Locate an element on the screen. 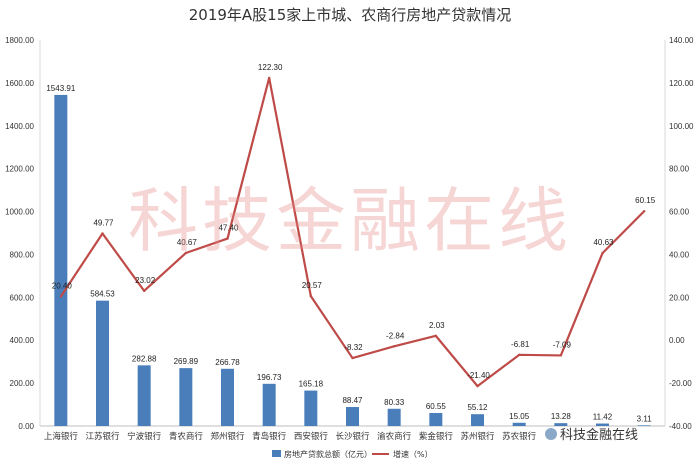 This screenshot has width=700, height=467. line-value-label: 122.30 is located at coordinates (270, 67).